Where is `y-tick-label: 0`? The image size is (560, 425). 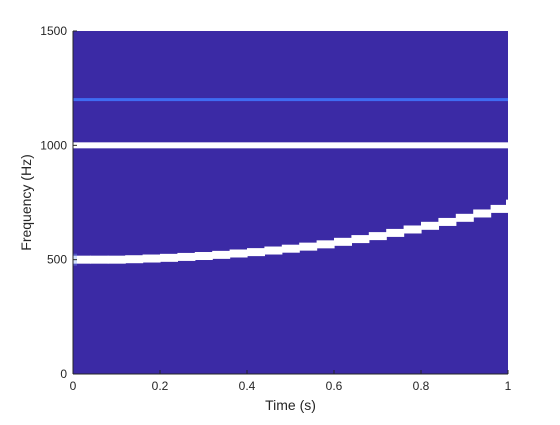
y-tick-label: 0 is located at coordinates (63, 374).